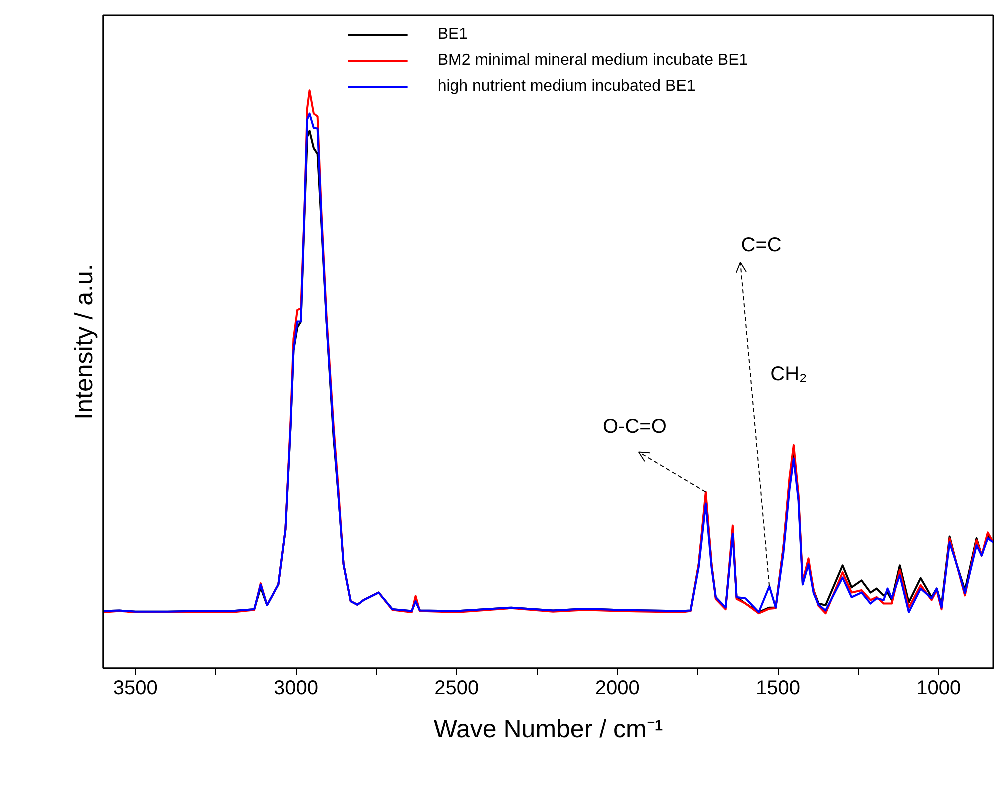 This screenshot has height=785, width=995. What do you see at coordinates (84, 342) in the screenshot?
I see `y-axis-title: Intensity / a.u.` at bounding box center [84, 342].